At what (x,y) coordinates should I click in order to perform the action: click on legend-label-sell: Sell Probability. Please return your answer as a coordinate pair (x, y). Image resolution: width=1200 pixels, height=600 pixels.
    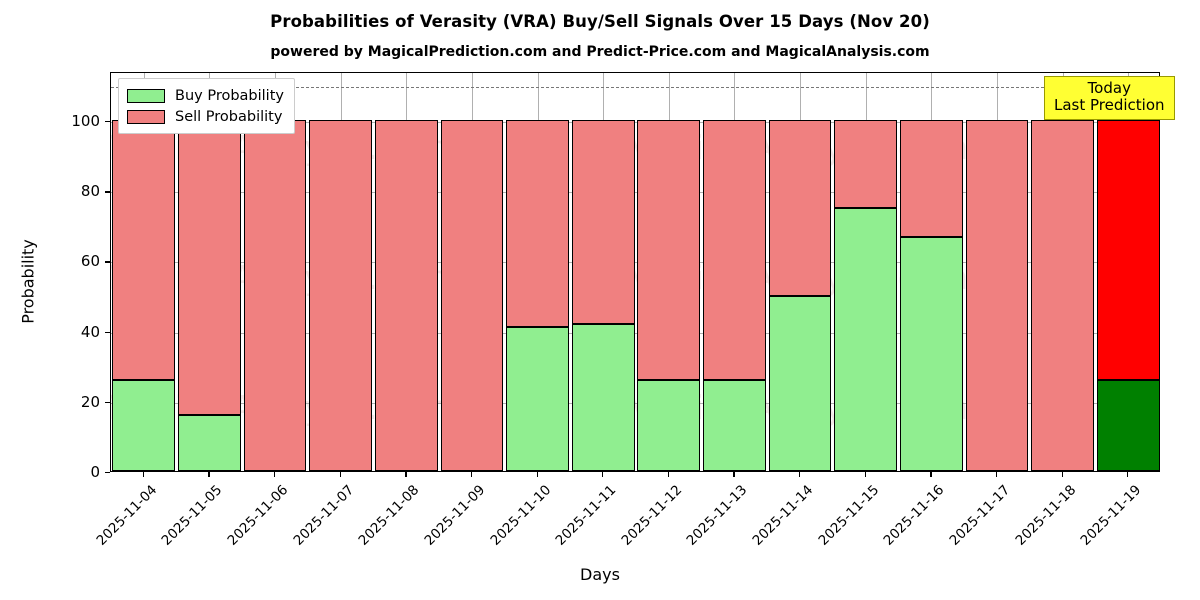
    Looking at the image, I should click on (229, 116).